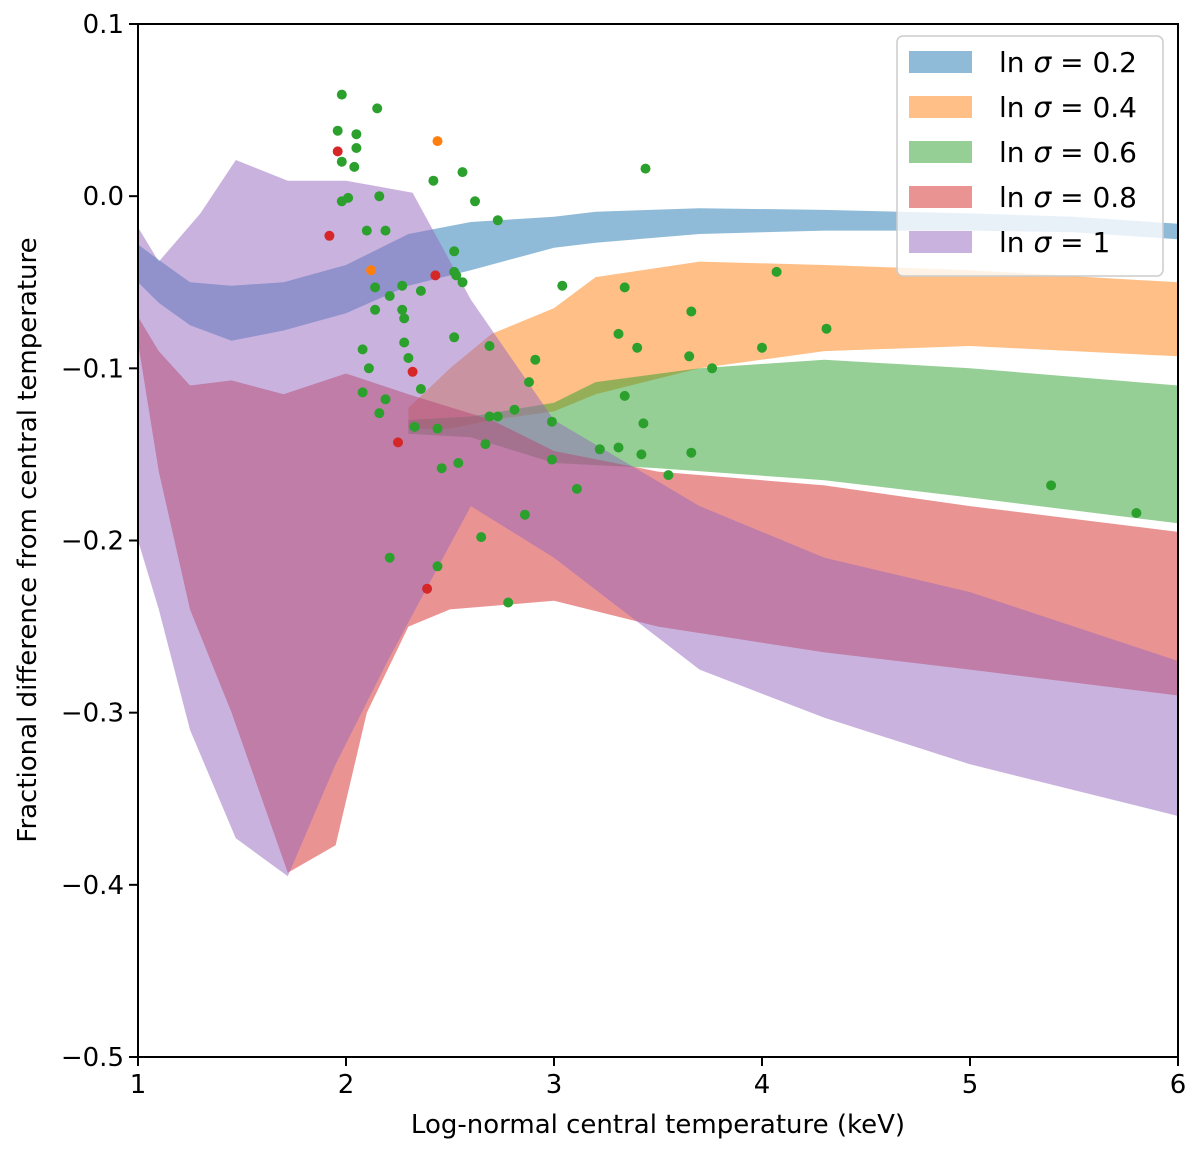 The width and height of the screenshot is (1200, 1150). I want to click on y-tick-label: −0.2, so click(92, 542).